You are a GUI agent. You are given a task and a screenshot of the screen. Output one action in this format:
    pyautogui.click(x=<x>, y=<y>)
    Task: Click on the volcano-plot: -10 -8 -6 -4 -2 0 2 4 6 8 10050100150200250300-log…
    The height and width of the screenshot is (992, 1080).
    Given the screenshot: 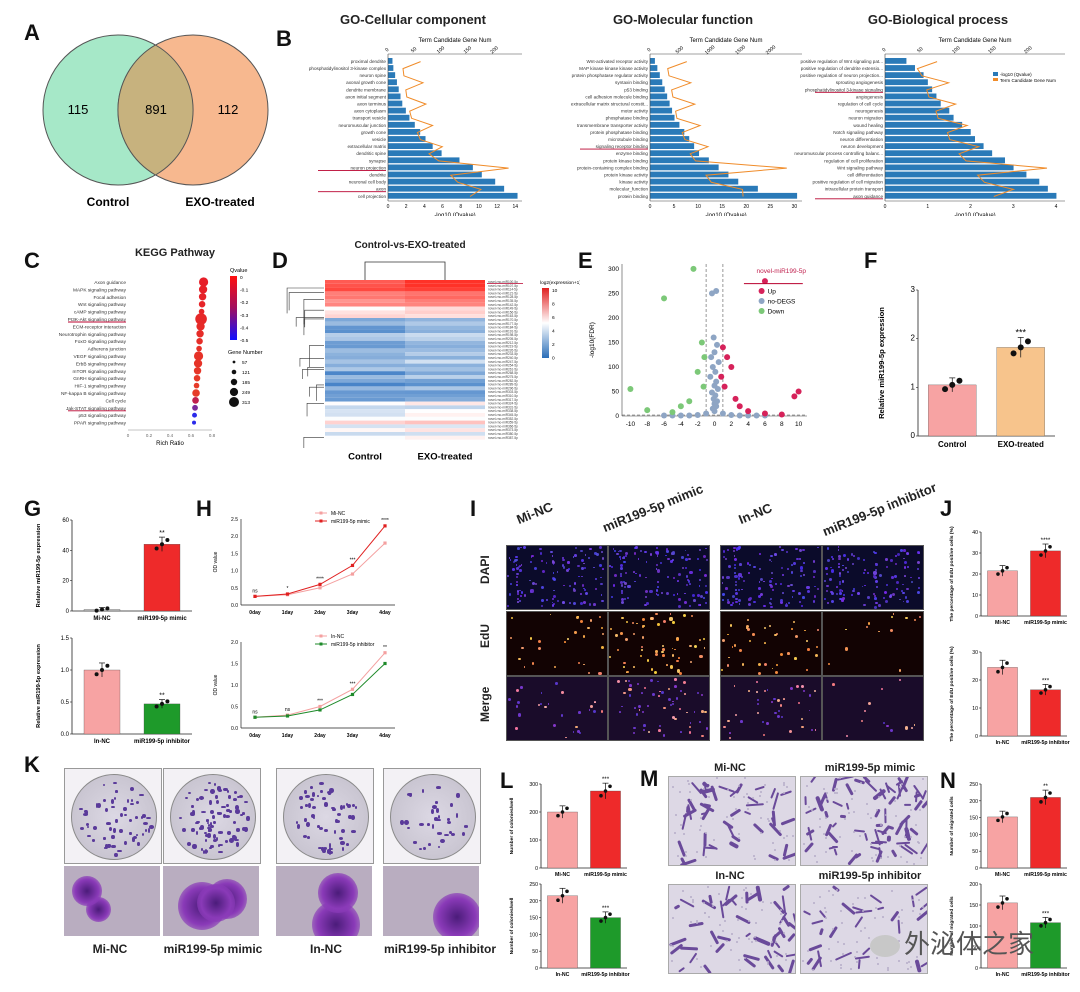 What is the action you would take?
    pyautogui.click(x=698, y=346)
    